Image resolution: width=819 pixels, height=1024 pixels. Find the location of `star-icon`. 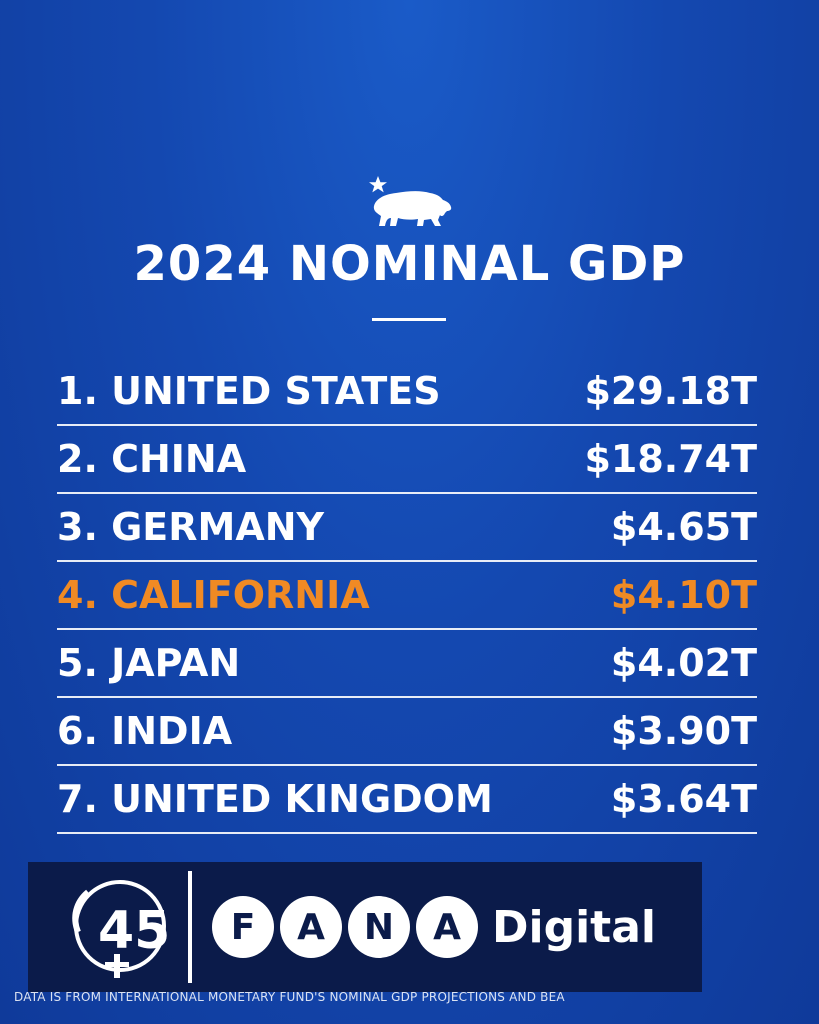

star-icon is located at coordinates (378, 184).